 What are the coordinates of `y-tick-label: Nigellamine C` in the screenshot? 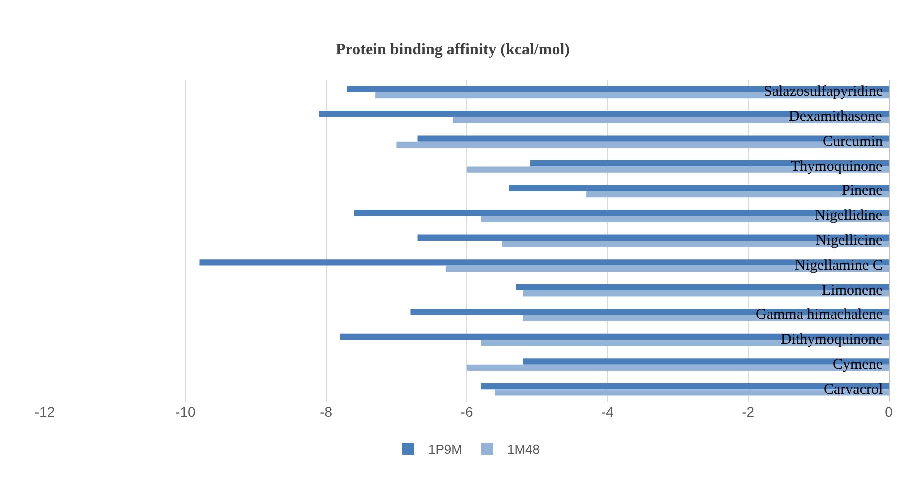 It's located at (839, 266).